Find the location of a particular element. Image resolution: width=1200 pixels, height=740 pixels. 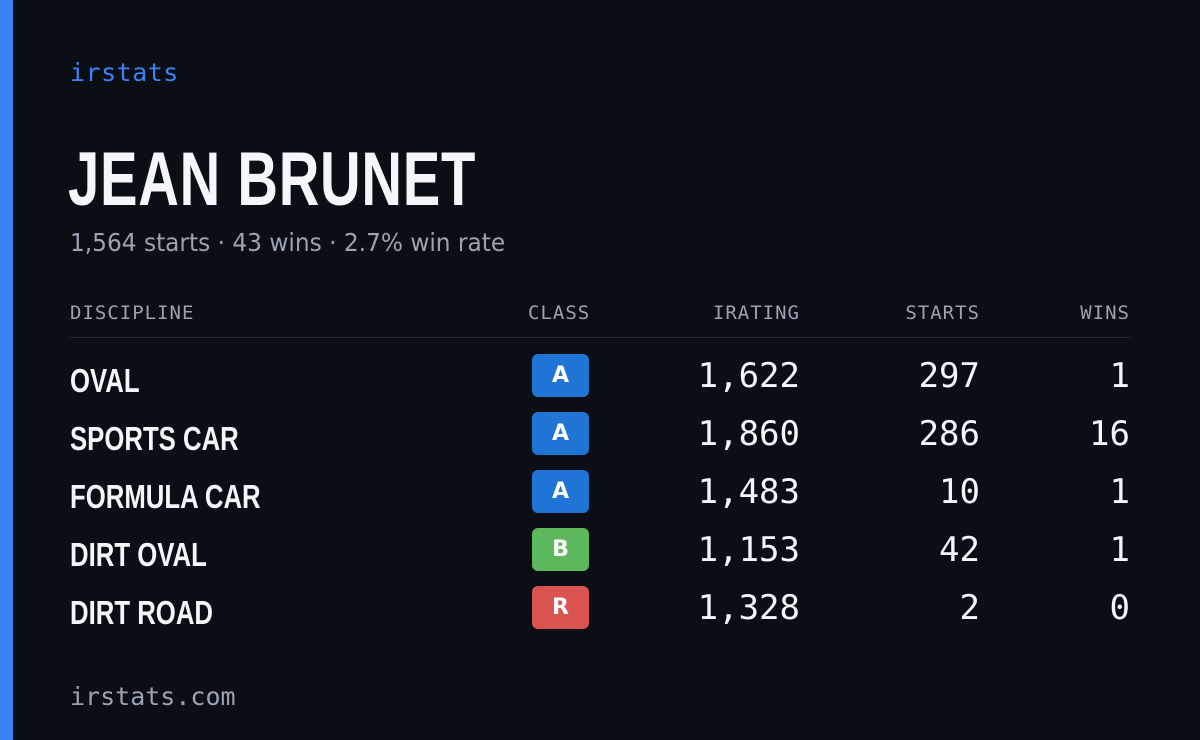

header-wins: WINS is located at coordinates (1105, 313).